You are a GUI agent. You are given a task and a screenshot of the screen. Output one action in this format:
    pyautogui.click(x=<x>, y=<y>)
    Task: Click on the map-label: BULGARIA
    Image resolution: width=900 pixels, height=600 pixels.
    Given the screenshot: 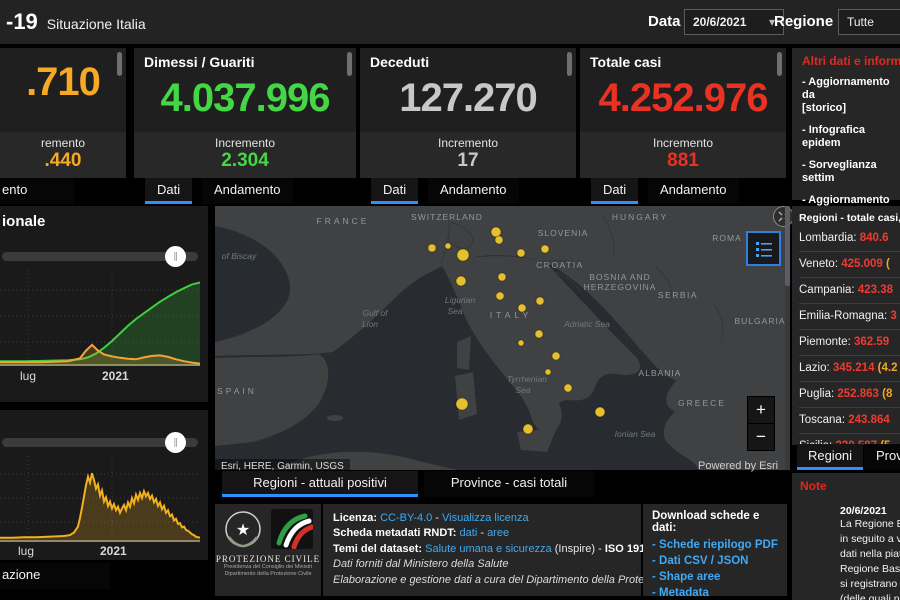 What is the action you would take?
    pyautogui.click(x=760, y=321)
    